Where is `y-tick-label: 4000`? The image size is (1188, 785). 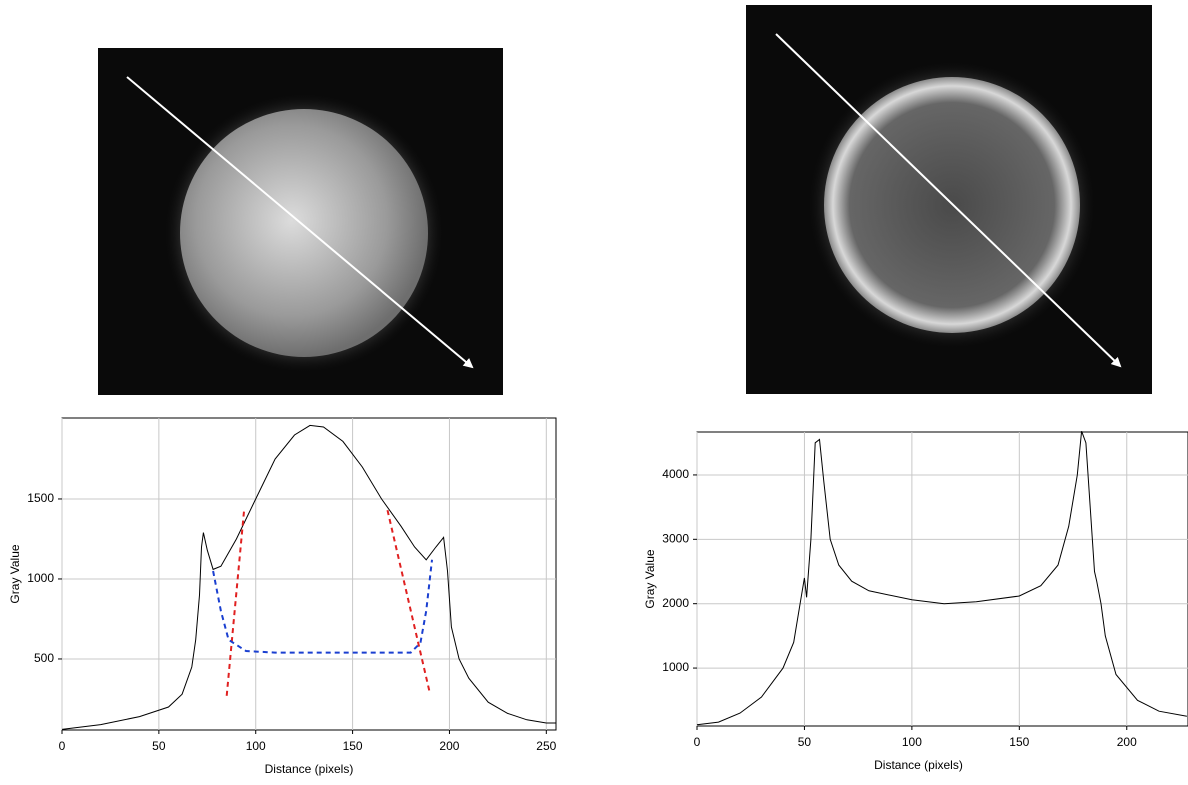
y-tick-label: 4000 is located at coordinates (675, 474).